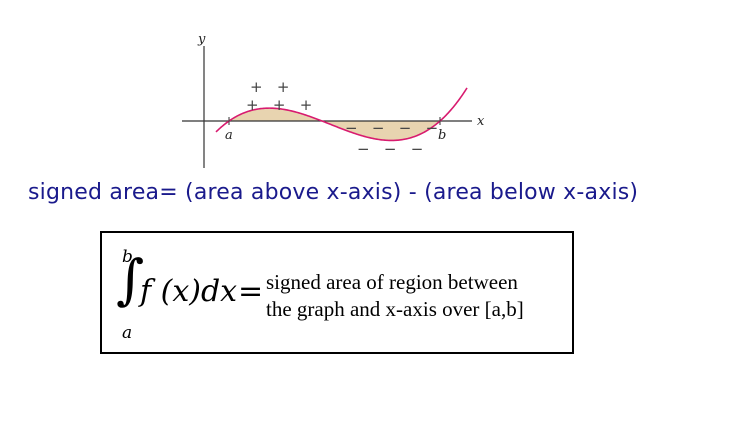 This screenshot has width=734, height=438. What do you see at coordinates (189, 291) in the screenshot?
I see `integrand: f (x)dx` at bounding box center [189, 291].